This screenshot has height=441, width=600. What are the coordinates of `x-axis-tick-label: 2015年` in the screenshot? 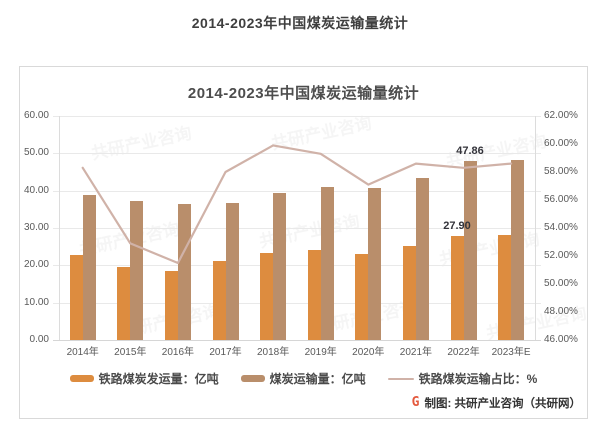 It's located at (130, 352).